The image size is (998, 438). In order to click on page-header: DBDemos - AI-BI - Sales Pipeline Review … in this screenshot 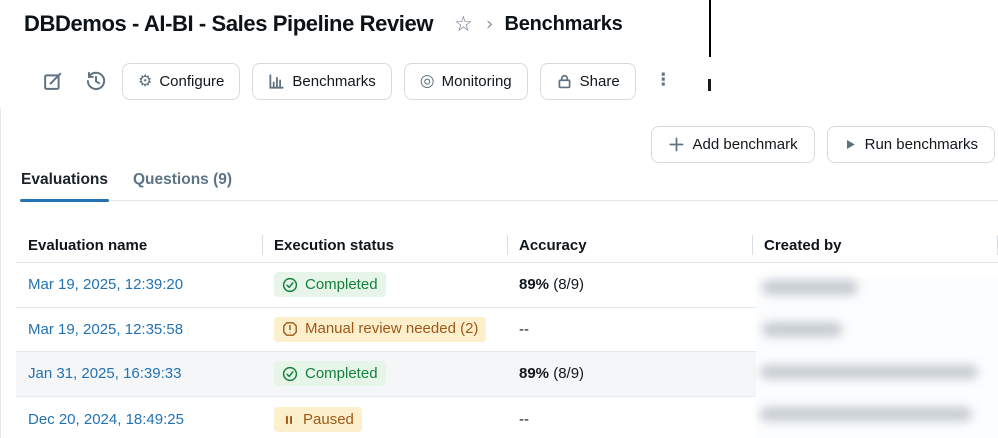, I will do `click(323, 24)`.